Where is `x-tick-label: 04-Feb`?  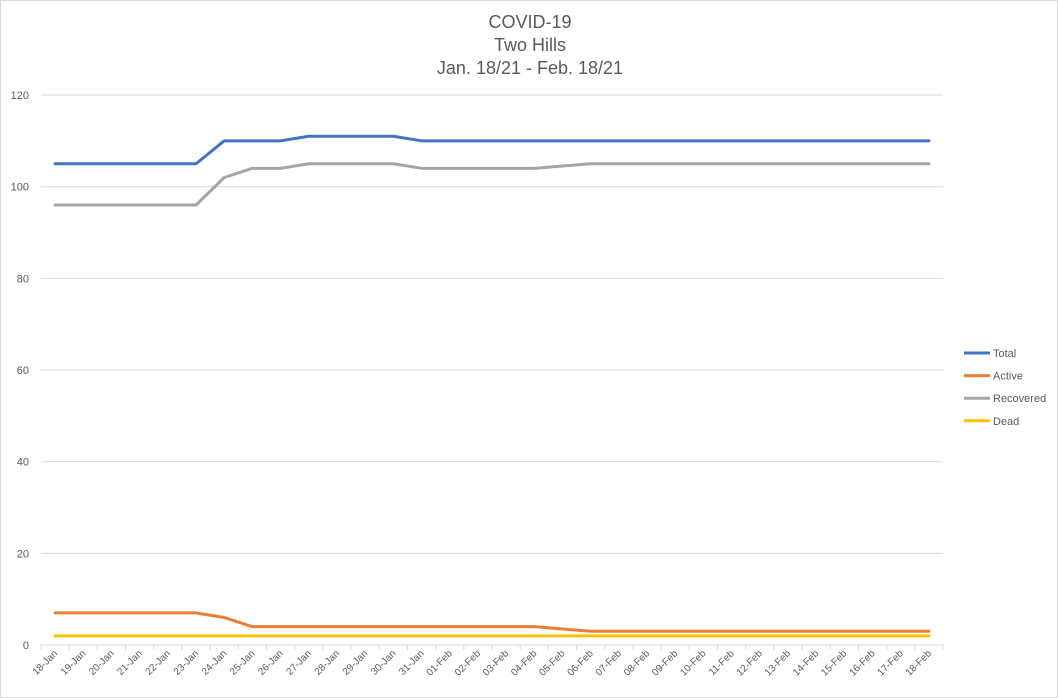 x-tick-label: 04-Feb is located at coordinates (524, 663).